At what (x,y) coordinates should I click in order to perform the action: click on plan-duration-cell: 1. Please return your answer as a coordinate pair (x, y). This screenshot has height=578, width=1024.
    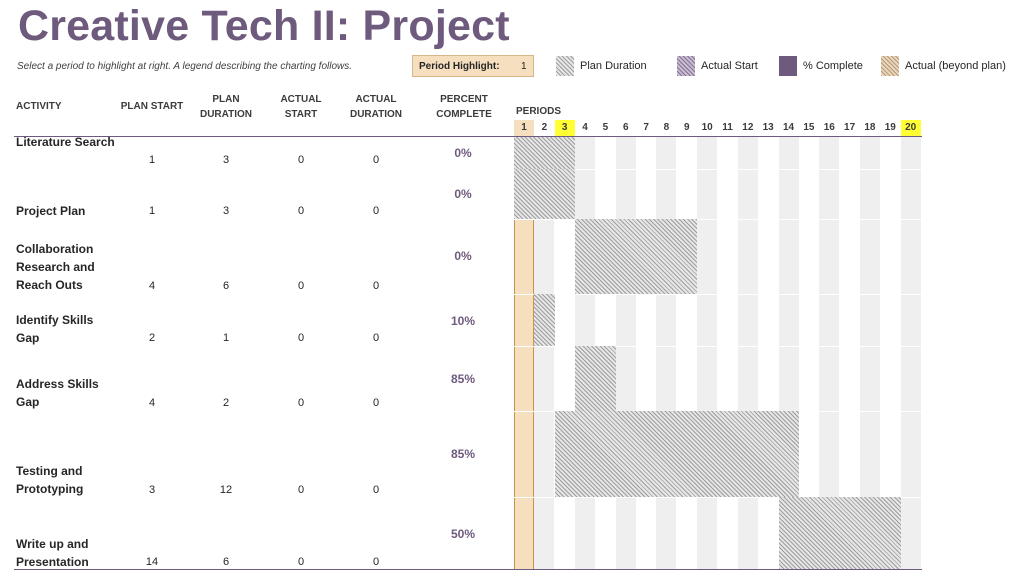
    Looking at the image, I should click on (226, 338).